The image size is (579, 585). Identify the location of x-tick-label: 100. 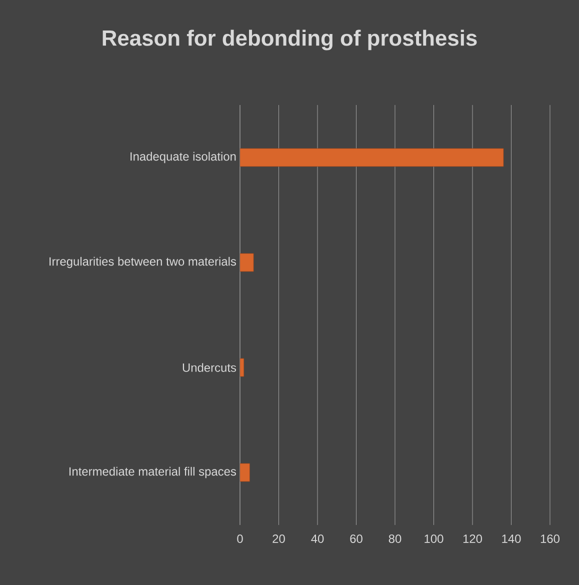
(434, 538).